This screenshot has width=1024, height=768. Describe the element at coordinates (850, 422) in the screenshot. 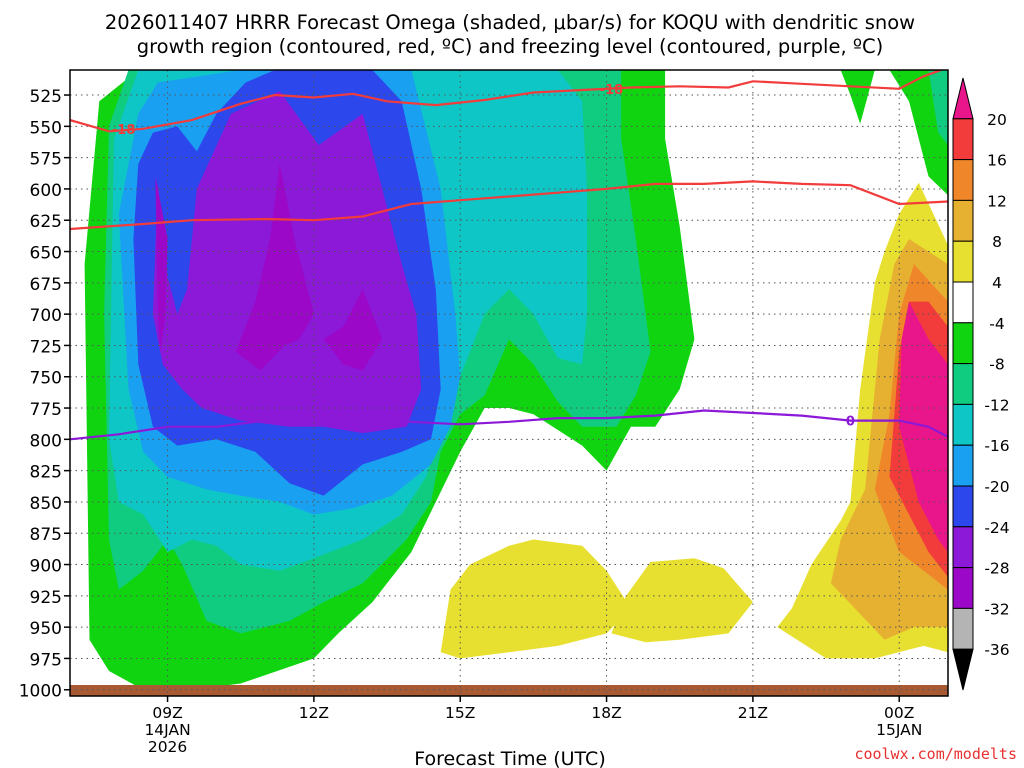

I see `contour-label-2-0: 0` at that location.